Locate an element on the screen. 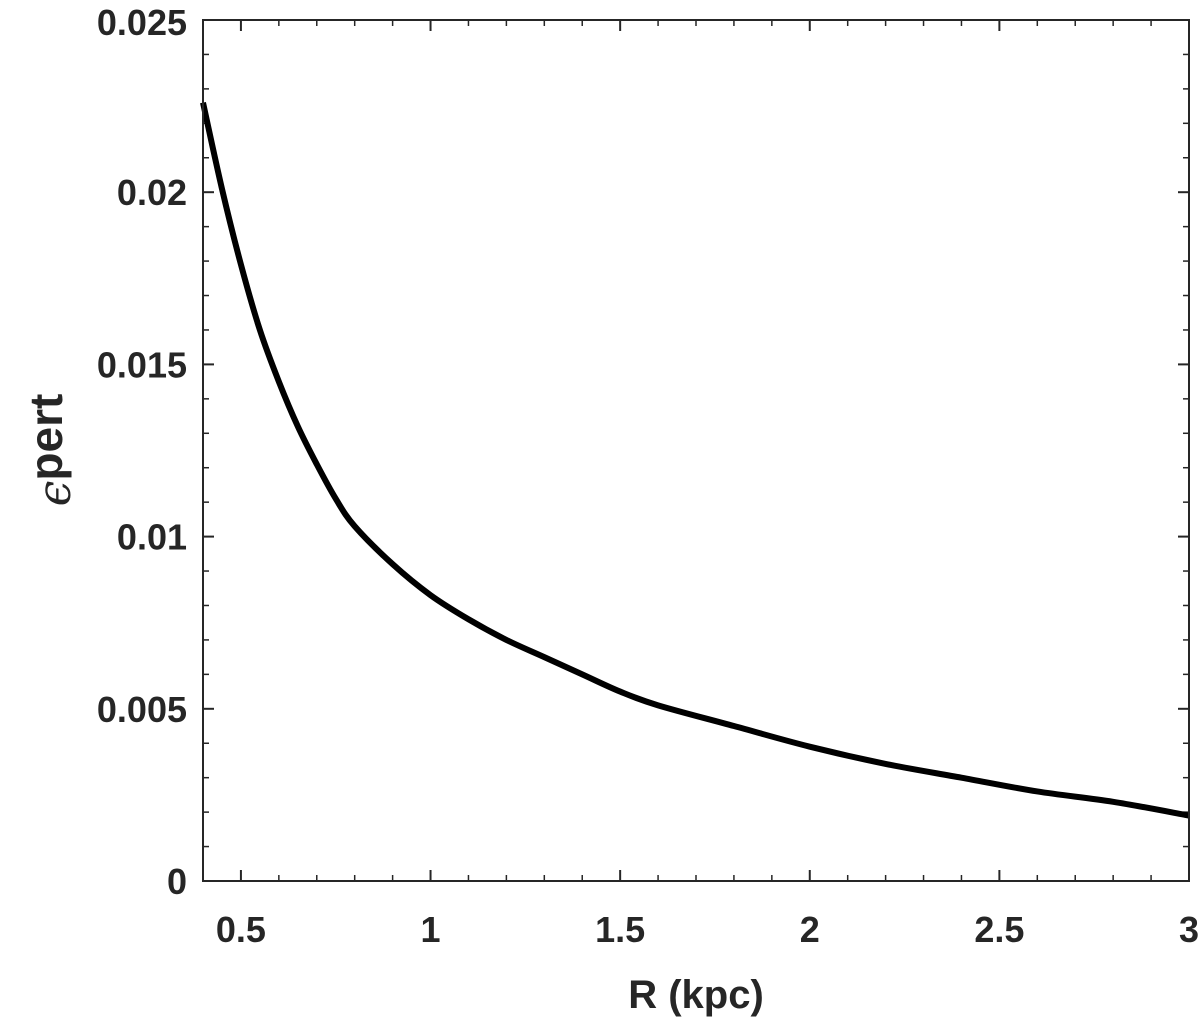 The image size is (1200, 1021). y-tick-label: 0.005 is located at coordinates (142, 709).